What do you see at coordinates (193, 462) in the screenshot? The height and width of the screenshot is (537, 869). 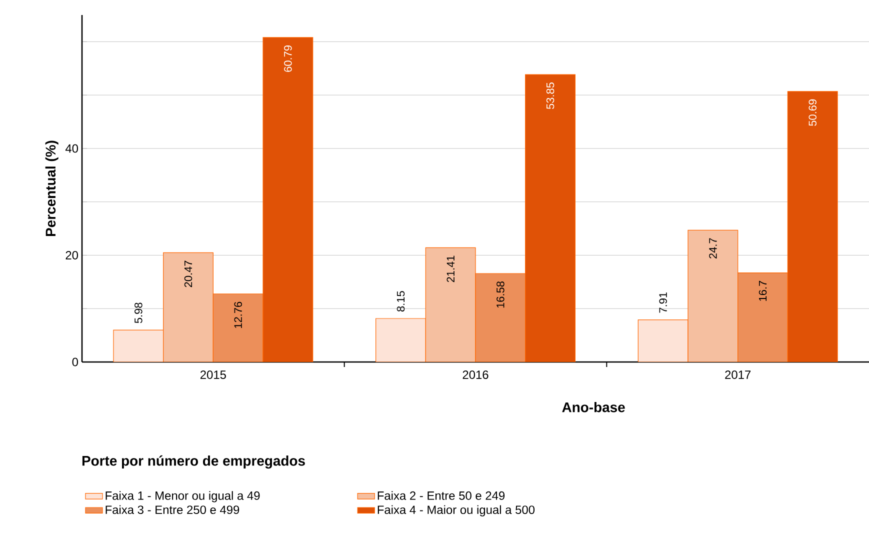 I see `legend-title: Porte por número de empregados` at bounding box center [193, 462].